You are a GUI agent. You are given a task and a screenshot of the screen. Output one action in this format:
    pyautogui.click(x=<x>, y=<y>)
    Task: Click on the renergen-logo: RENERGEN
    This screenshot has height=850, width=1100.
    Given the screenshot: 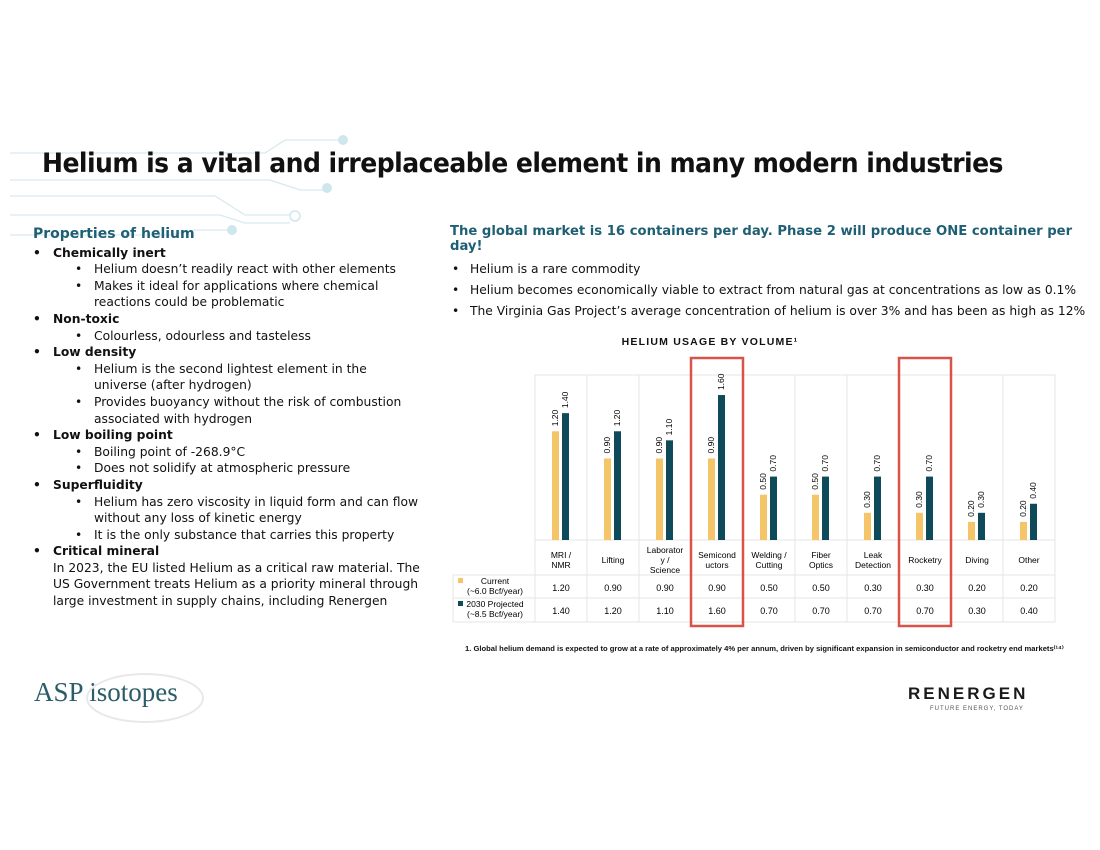 What is the action you would take?
    pyautogui.click(x=968, y=693)
    